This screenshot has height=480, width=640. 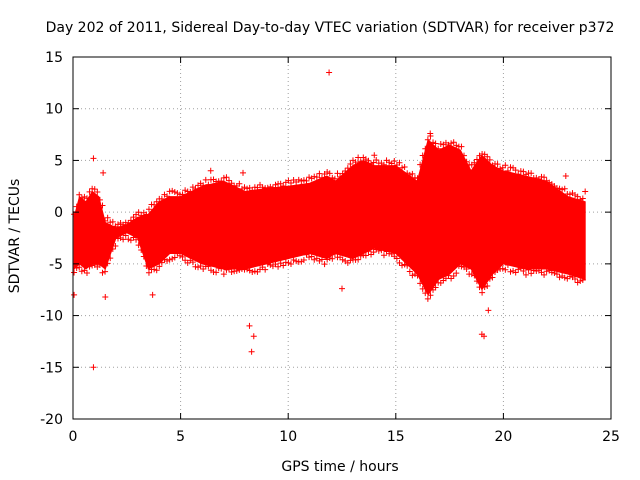 I want to click on y-tick-label: -20, so click(x=51, y=420).